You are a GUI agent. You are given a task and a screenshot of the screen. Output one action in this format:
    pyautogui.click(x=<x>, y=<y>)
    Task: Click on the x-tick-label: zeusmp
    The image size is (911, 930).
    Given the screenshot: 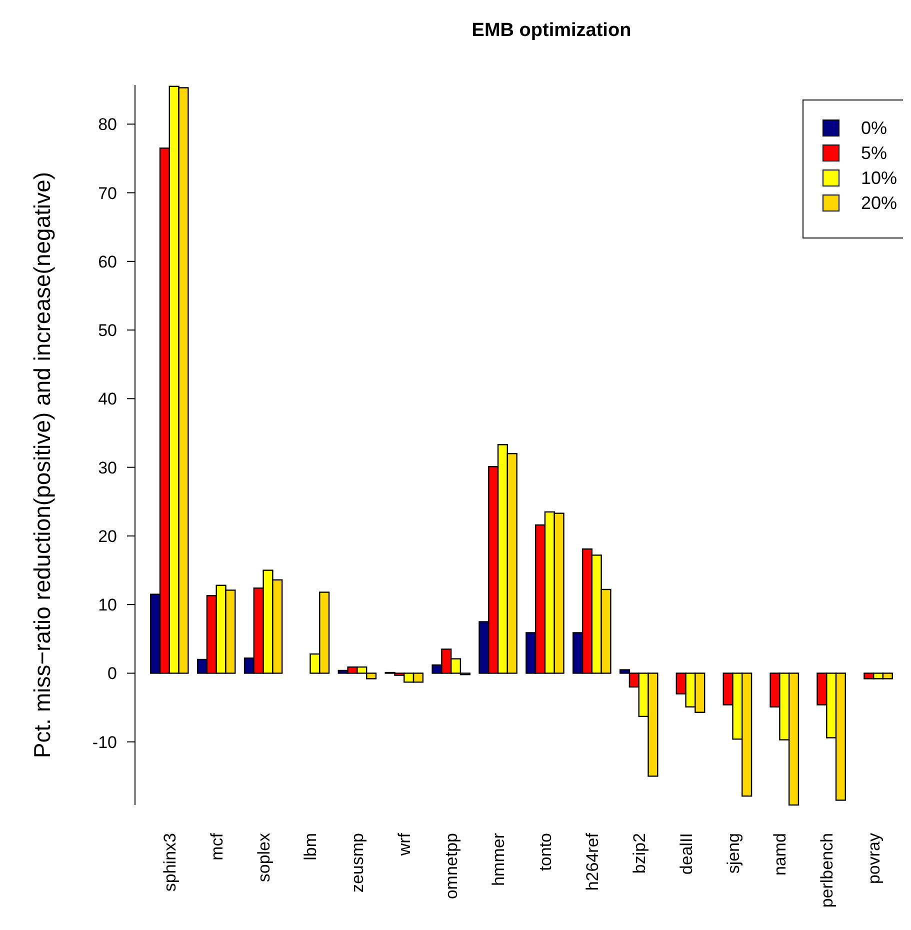 What is the action you would take?
    pyautogui.click(x=358, y=863)
    